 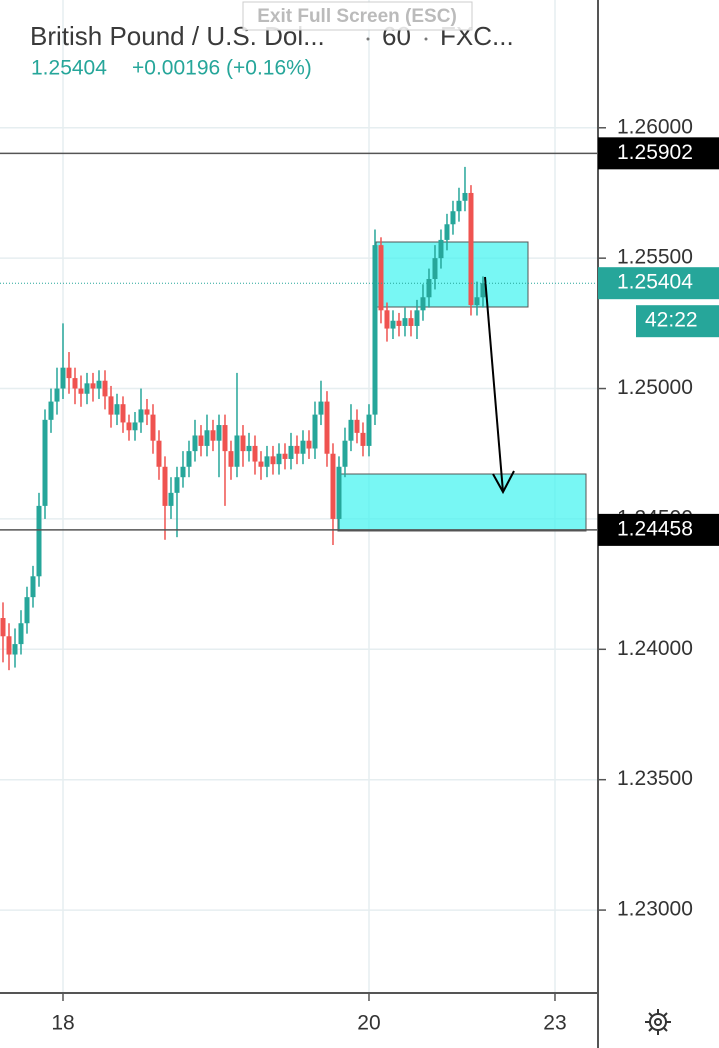 What do you see at coordinates (69, 68) in the screenshot?
I see `last-price: 1.25404` at bounding box center [69, 68].